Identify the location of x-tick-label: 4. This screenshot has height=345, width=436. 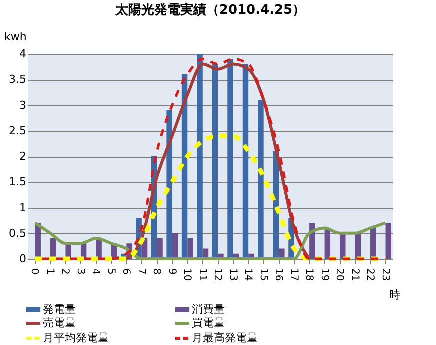
(96, 271).